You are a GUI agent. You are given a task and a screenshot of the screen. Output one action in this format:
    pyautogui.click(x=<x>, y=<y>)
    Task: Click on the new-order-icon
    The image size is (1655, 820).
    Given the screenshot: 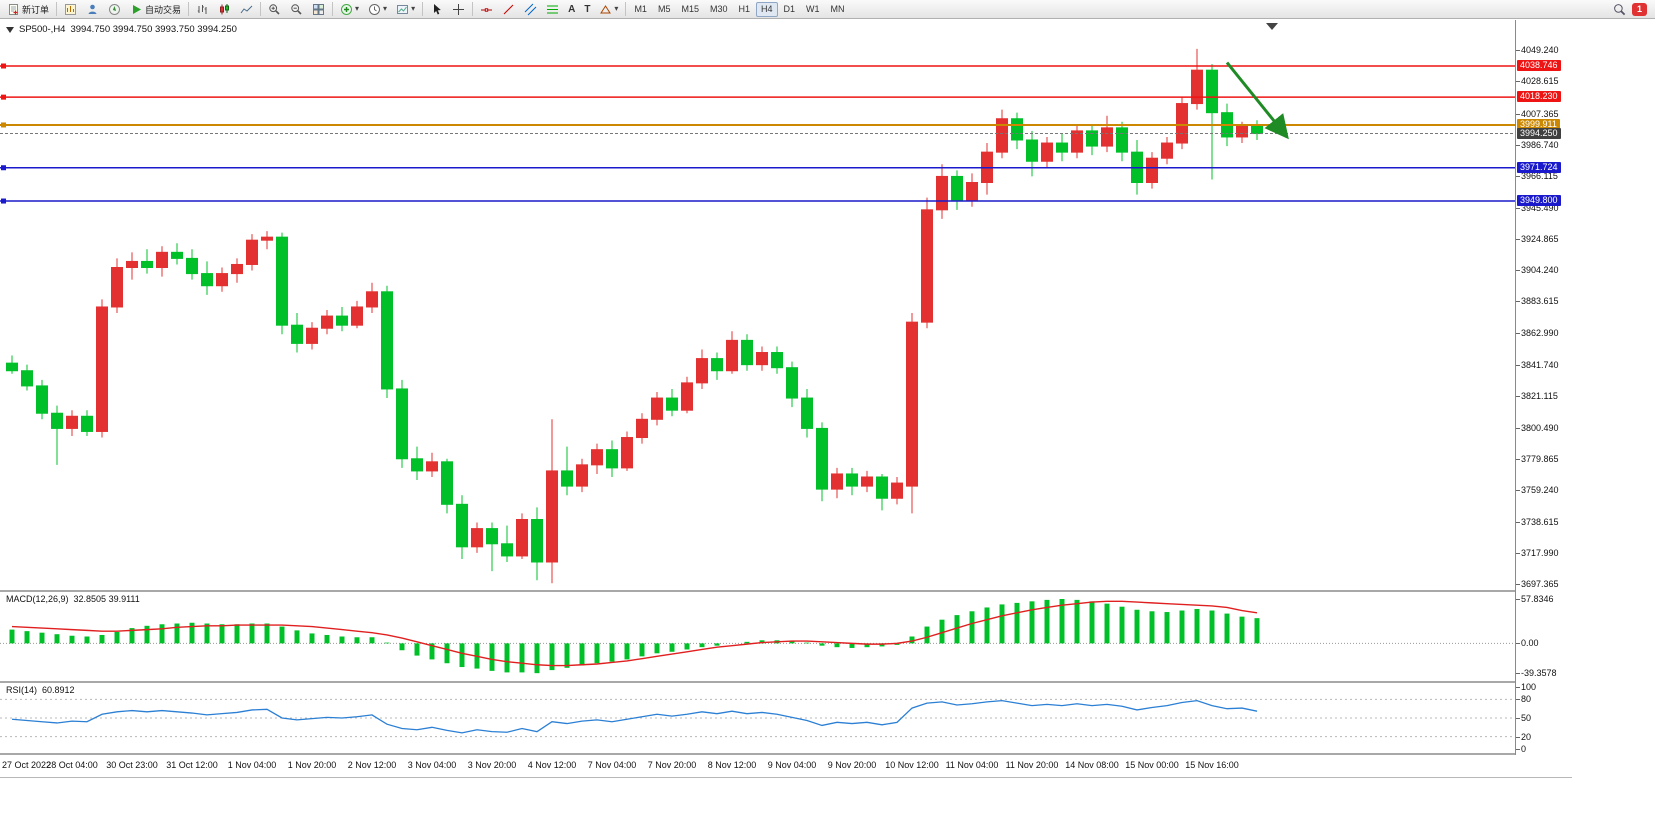 What is the action you would take?
    pyautogui.click(x=13, y=9)
    